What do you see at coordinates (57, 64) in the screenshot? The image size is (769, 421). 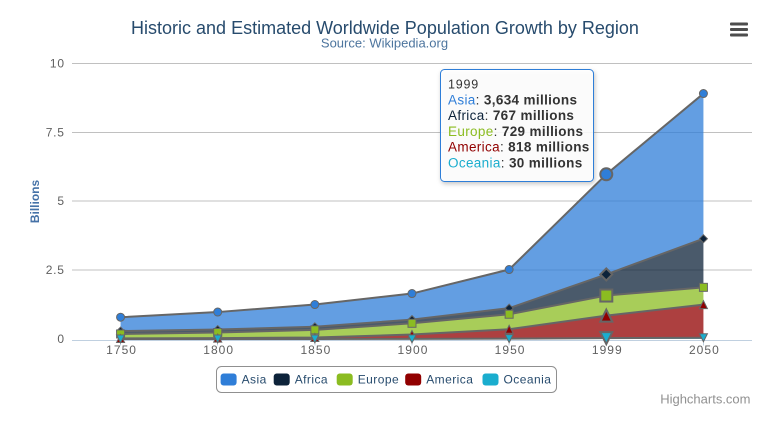 I see `svg-text: 10` at bounding box center [57, 64].